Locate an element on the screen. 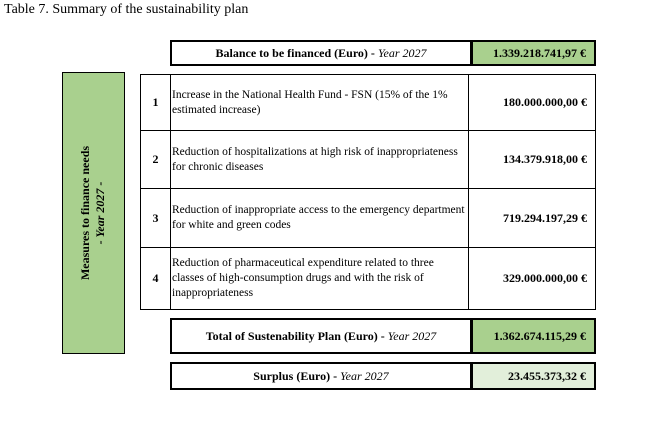 The width and height of the screenshot is (652, 421). balance-value-cell: 1.339.218.741,97 € is located at coordinates (533, 53).